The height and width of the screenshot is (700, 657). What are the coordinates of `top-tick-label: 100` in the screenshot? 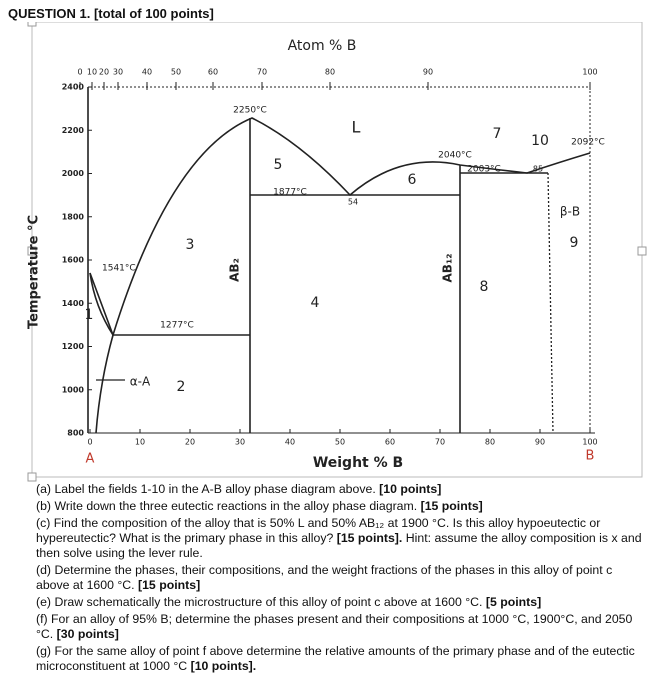 It's located at (589, 72).